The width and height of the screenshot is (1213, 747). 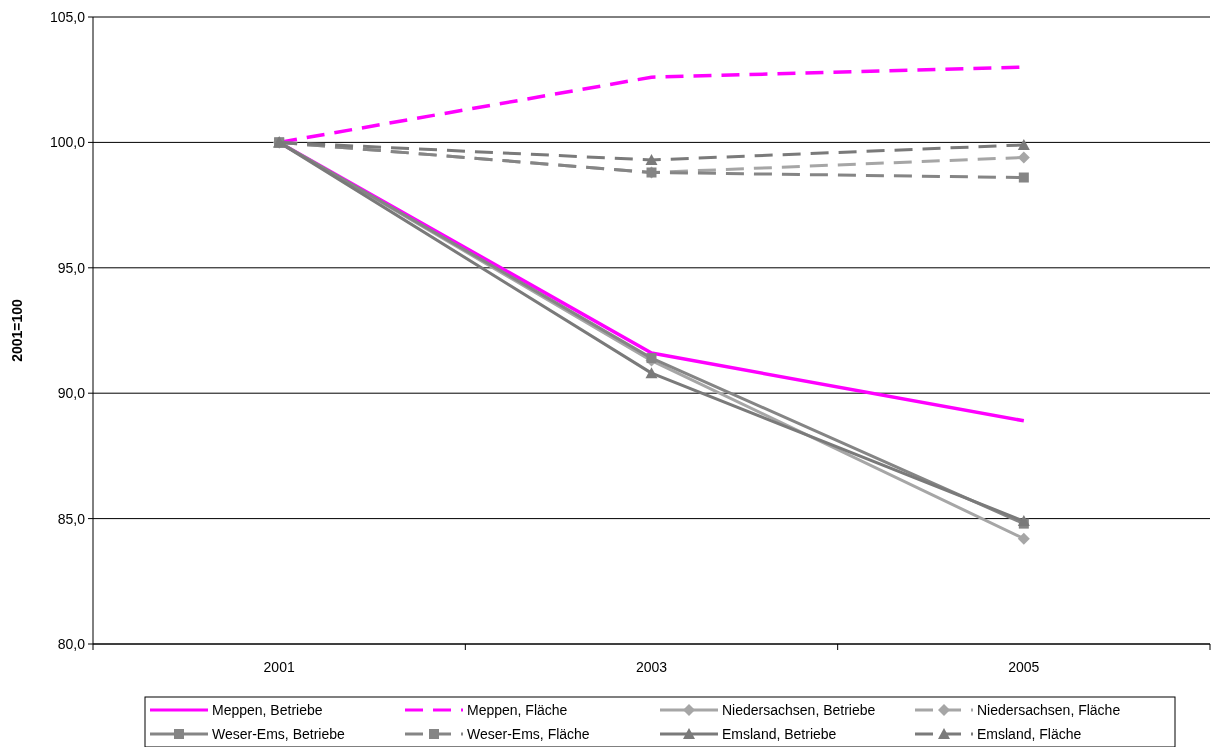 I want to click on y-tick-label: 85,0, so click(x=71, y=518).